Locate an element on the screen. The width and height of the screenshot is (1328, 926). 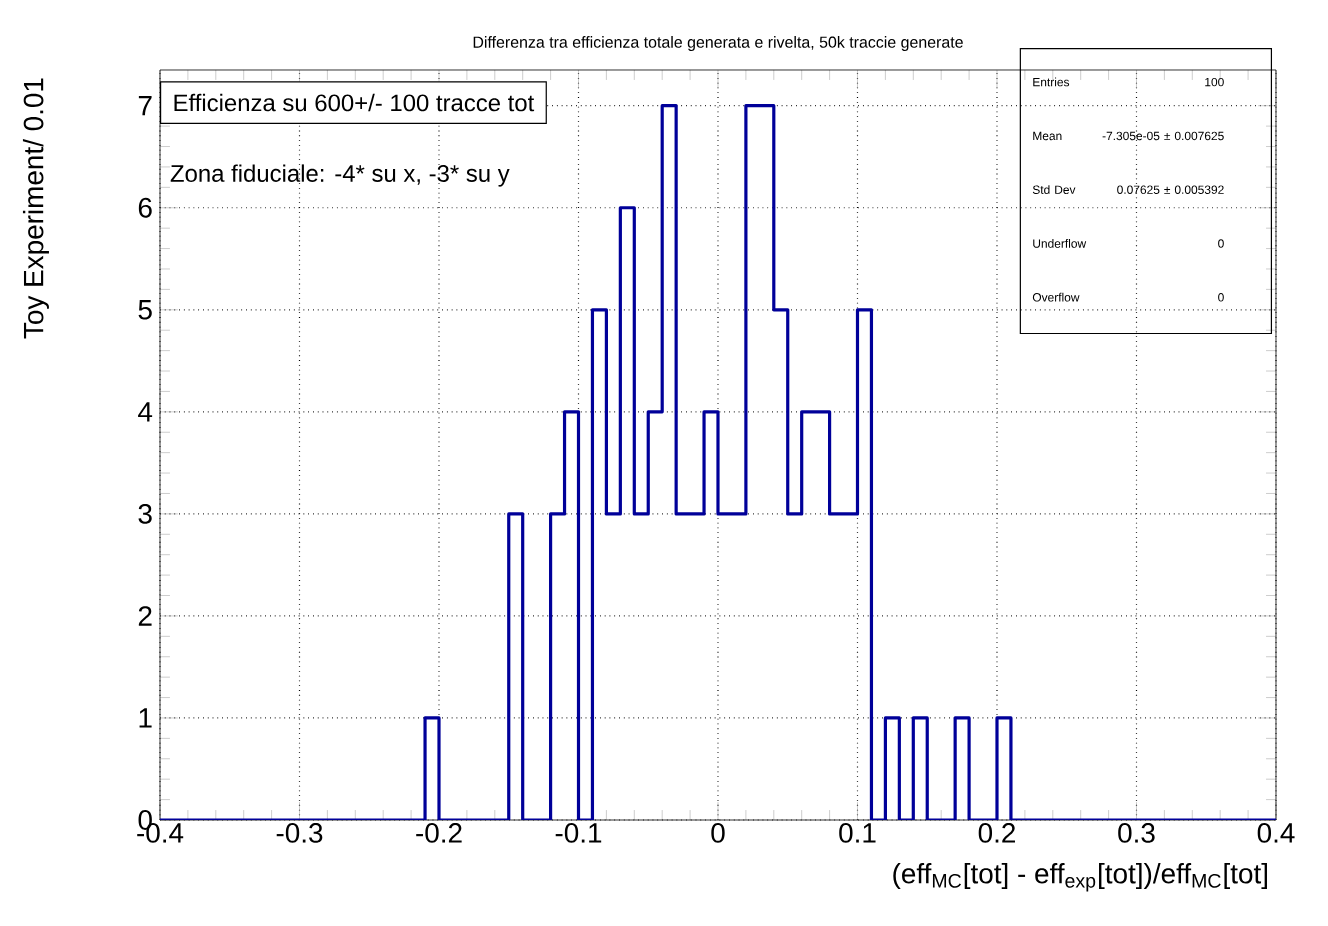
x-tick-label: -0.3 is located at coordinates (299, 833).